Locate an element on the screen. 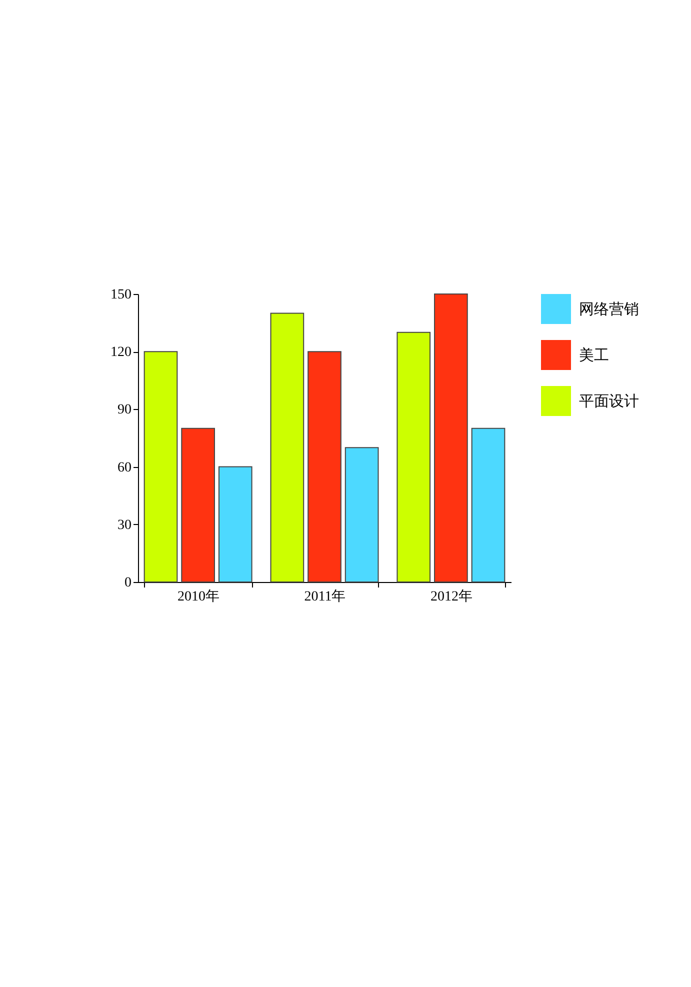 The width and height of the screenshot is (691, 987). x-tick-label: 2012年 is located at coordinates (451, 596).